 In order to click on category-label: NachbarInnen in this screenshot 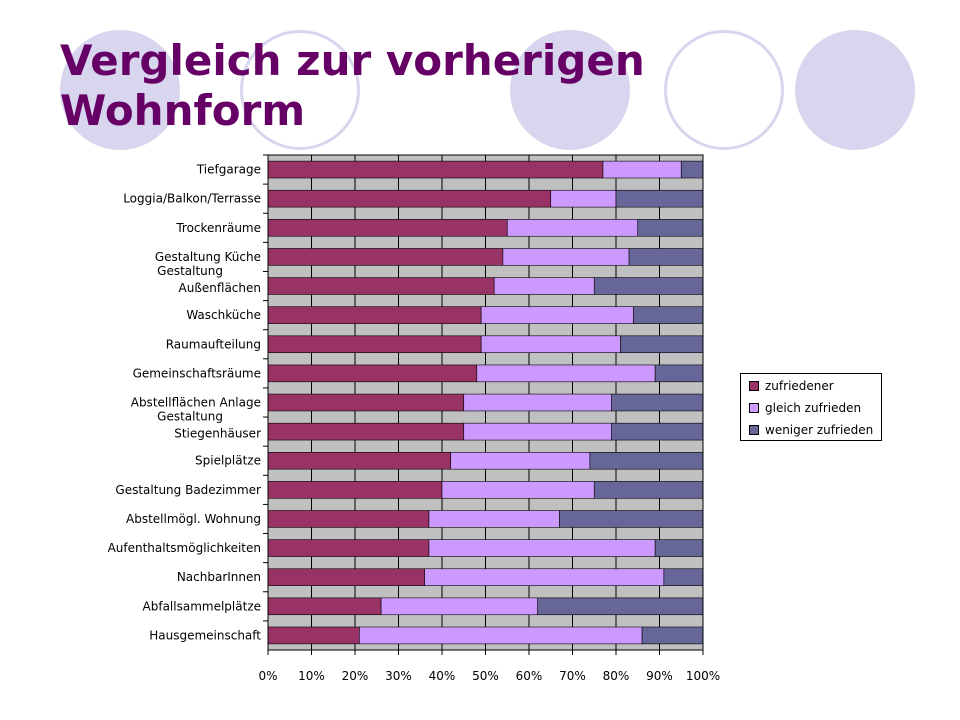, I will do `click(219, 577)`.